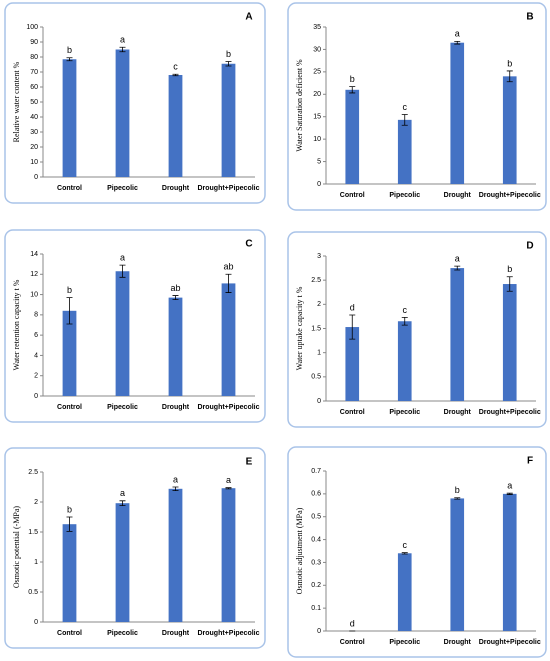 The height and width of the screenshot is (661, 550). I want to click on y-tick-label: 0.3, so click(316, 562).